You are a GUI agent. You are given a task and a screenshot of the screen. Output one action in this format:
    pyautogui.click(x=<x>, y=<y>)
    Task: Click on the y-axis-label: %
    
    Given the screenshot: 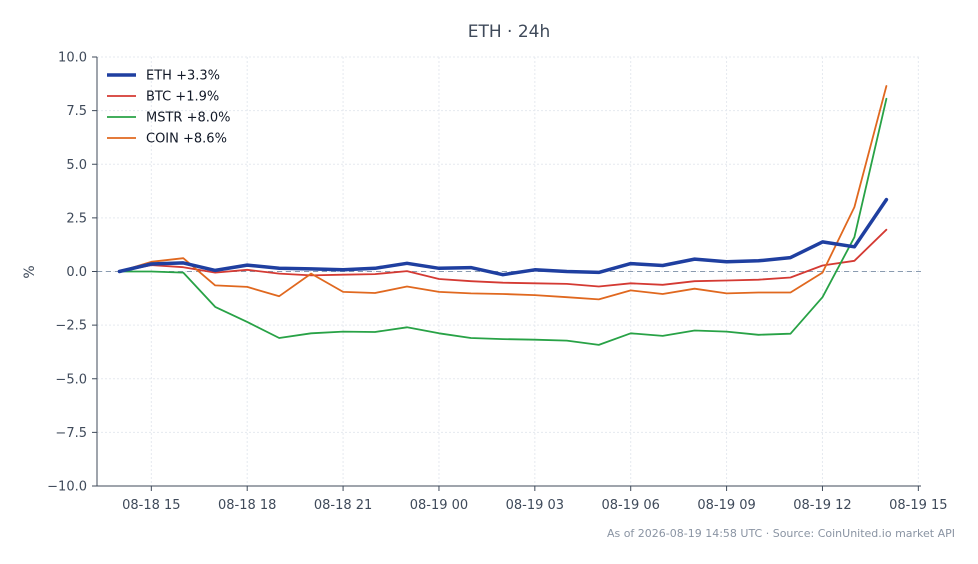 What is the action you would take?
    pyautogui.click(x=30, y=271)
    